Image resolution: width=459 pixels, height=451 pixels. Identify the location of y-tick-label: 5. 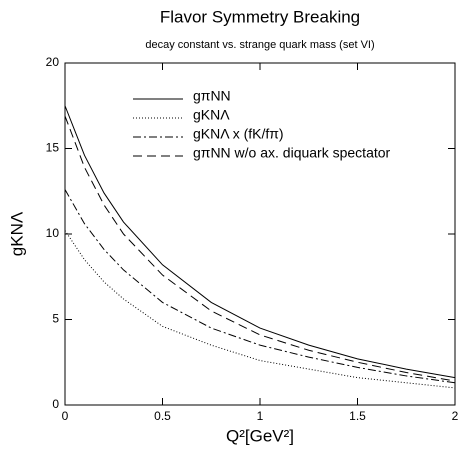
(55, 319).